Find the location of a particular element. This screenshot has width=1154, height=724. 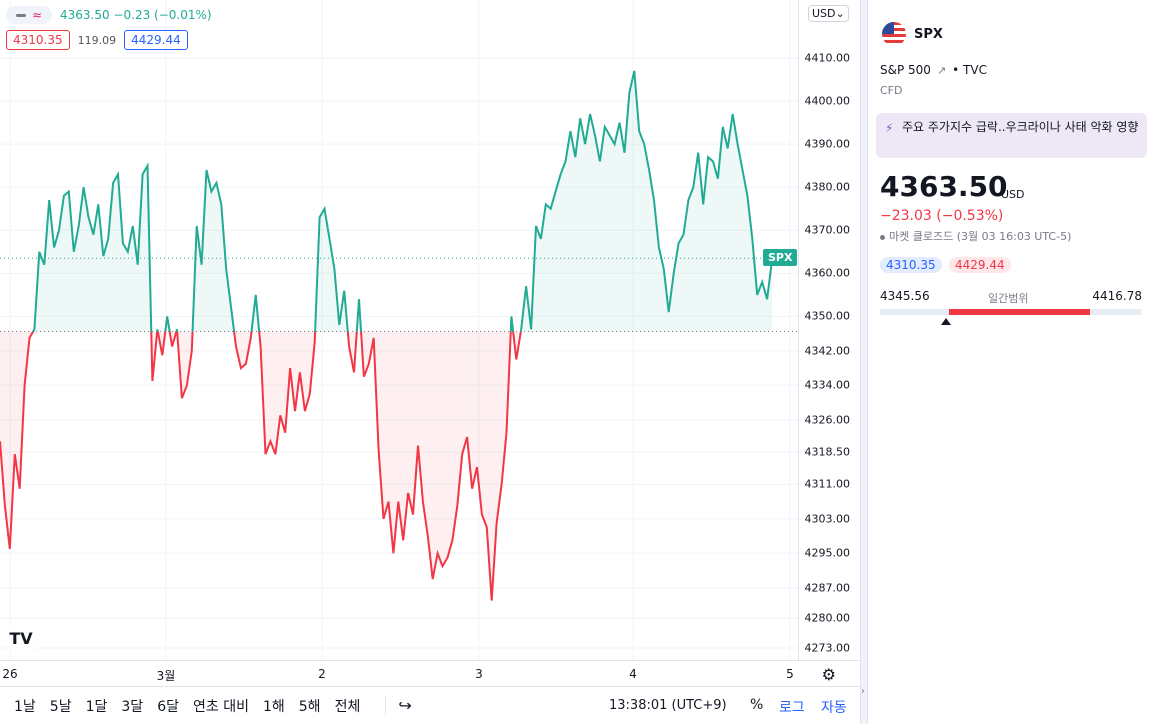

wave-icon: ≈ is located at coordinates (37, 15).